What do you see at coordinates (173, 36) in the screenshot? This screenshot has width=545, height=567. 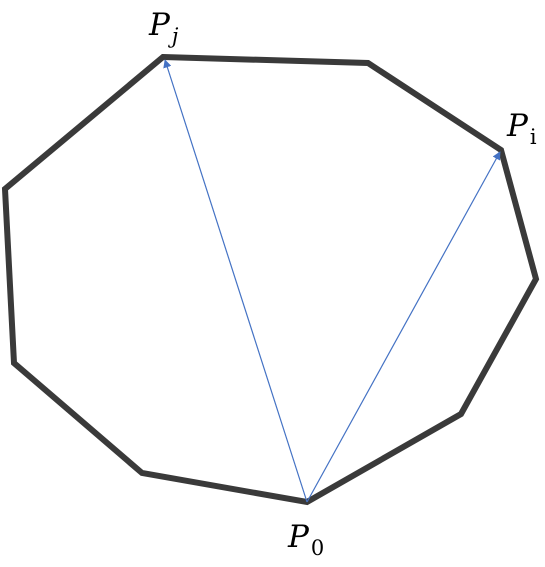 I see `label-pj-subscript: j` at bounding box center [173, 36].